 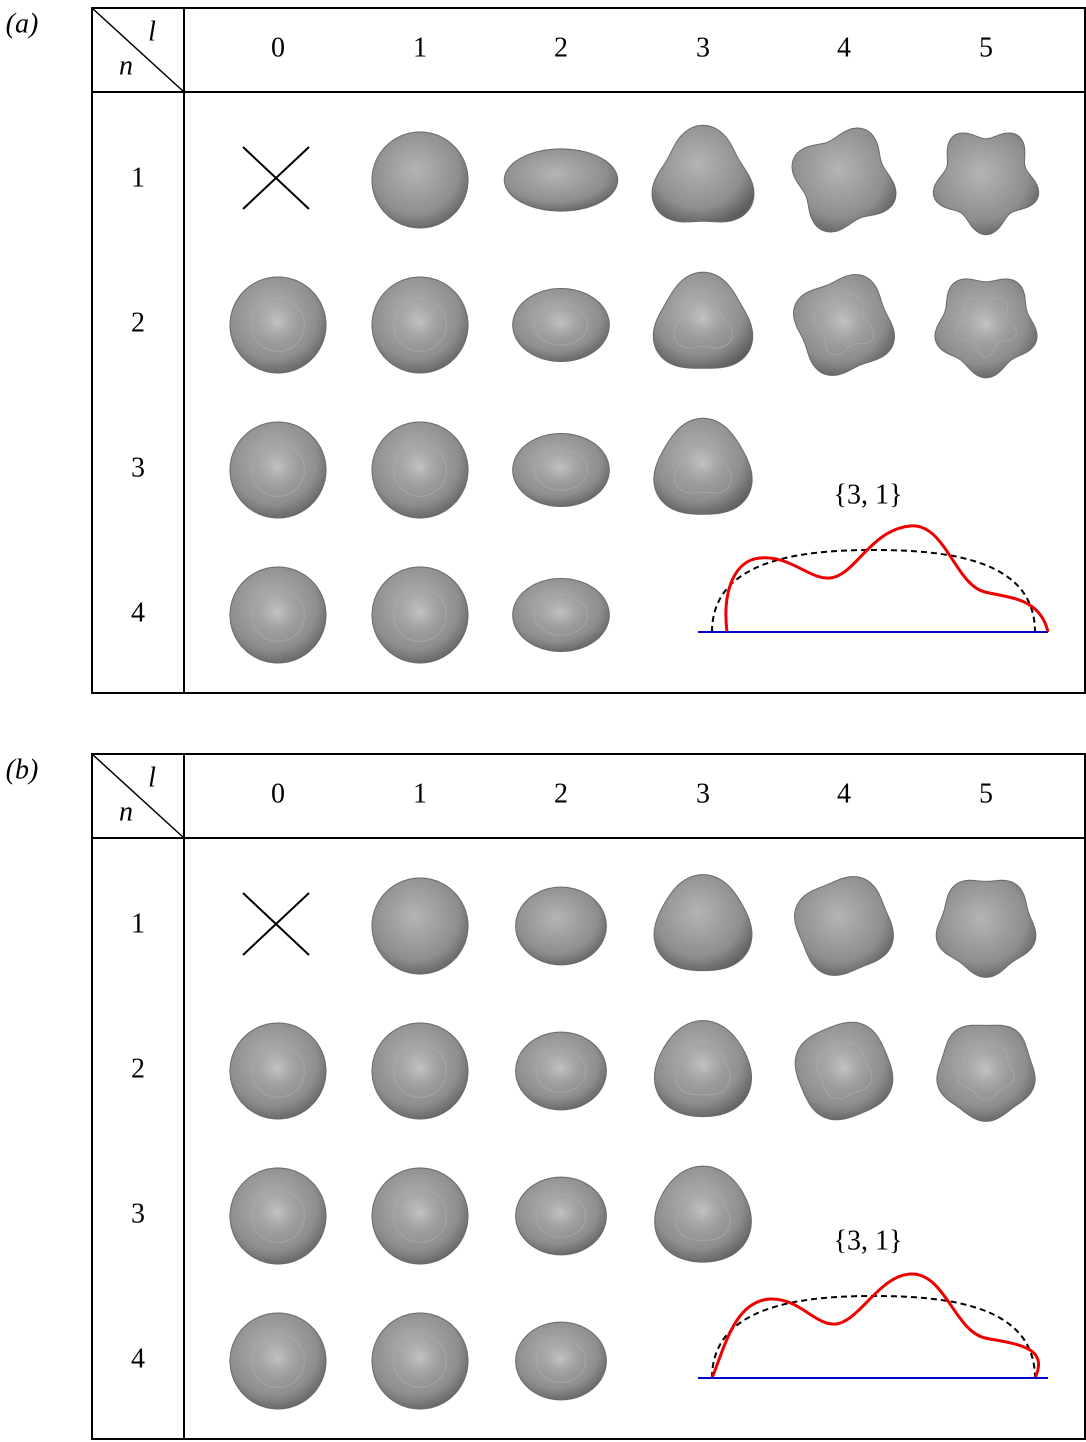 I want to click on panel-label: (a), so click(x=22, y=23).